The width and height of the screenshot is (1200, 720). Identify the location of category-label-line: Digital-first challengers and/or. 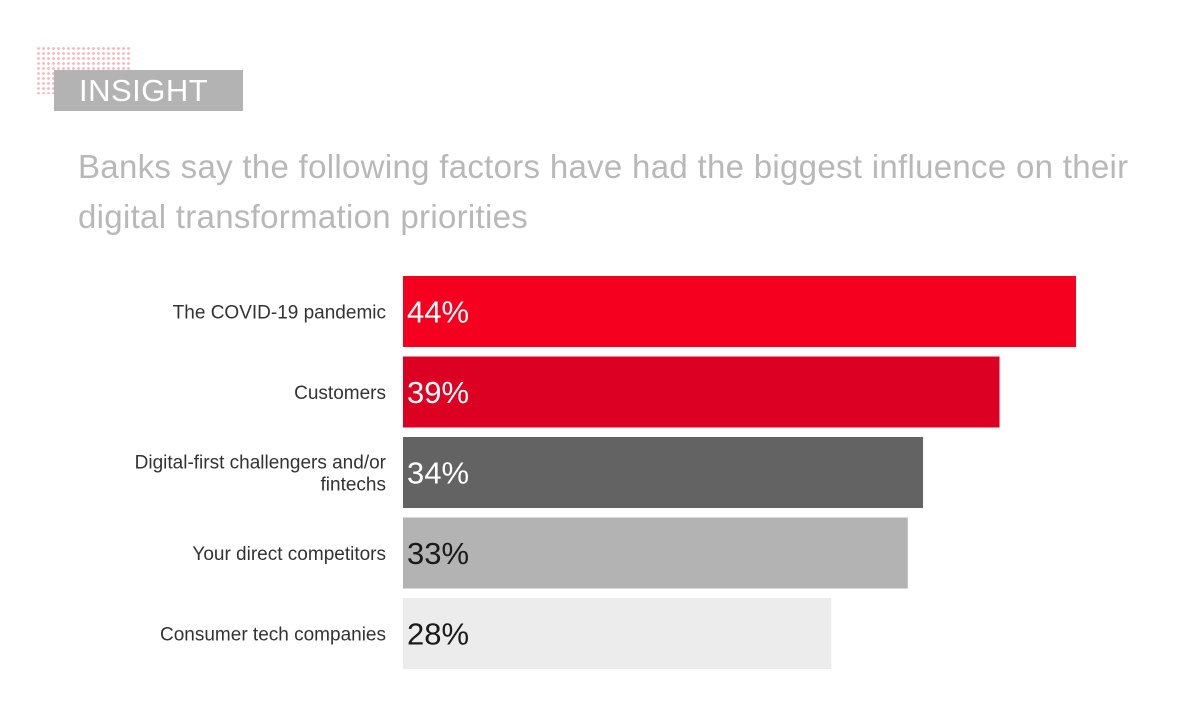
(261, 463).